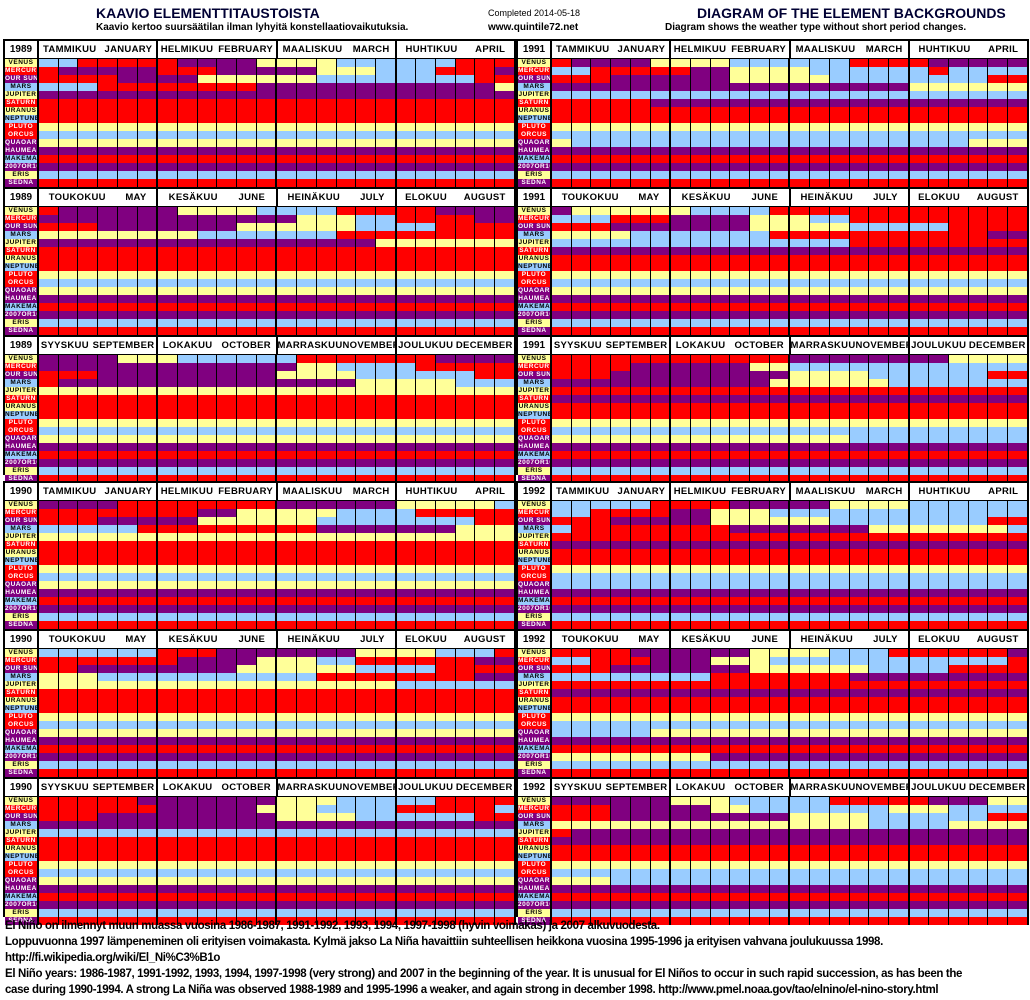  I want to click on planet-row: 2007OR10, so click(260, 315).